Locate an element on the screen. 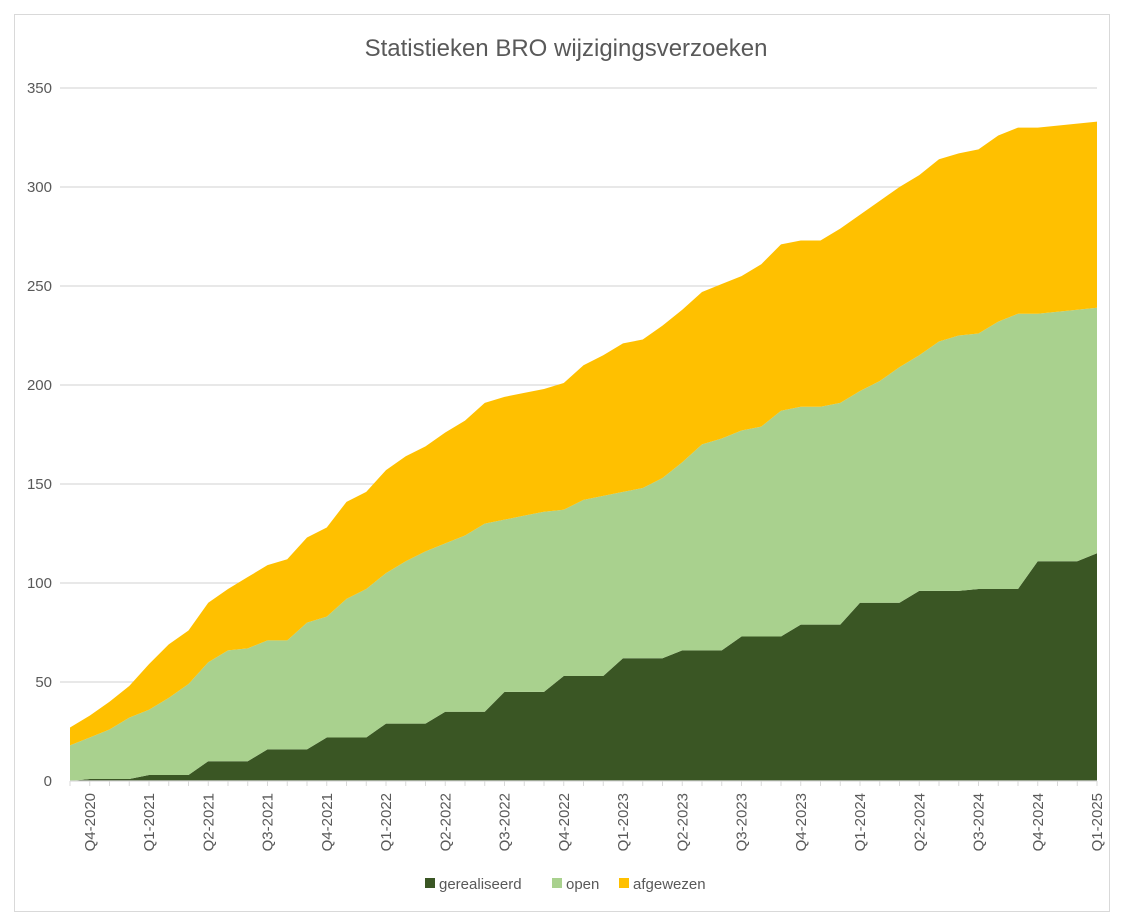  x-tick-label: Q3-2023 is located at coordinates (742, 822).